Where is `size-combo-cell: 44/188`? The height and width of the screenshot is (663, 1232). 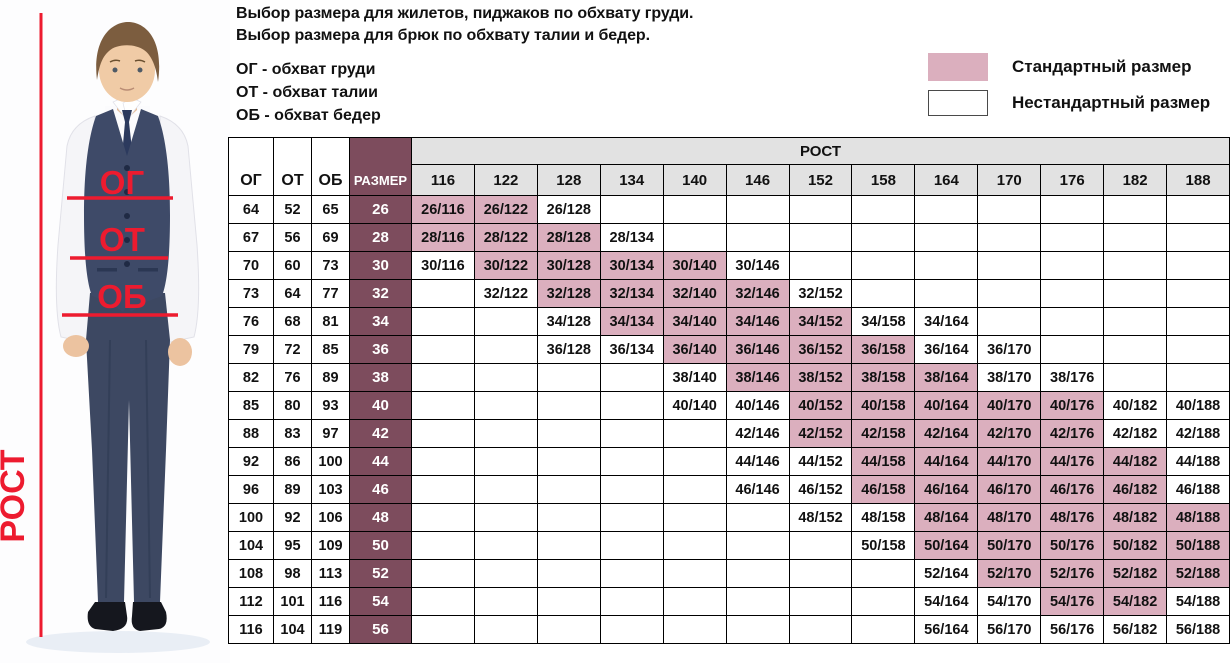 size-combo-cell: 44/188 is located at coordinates (1198, 461).